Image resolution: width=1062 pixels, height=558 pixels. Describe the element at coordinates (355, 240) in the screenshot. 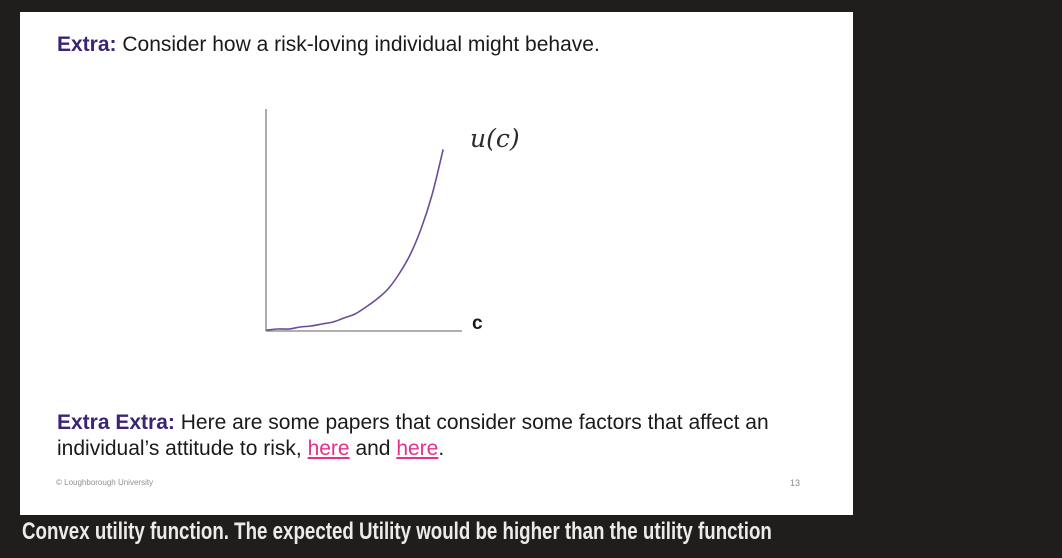

I see `utility-curve` at that location.